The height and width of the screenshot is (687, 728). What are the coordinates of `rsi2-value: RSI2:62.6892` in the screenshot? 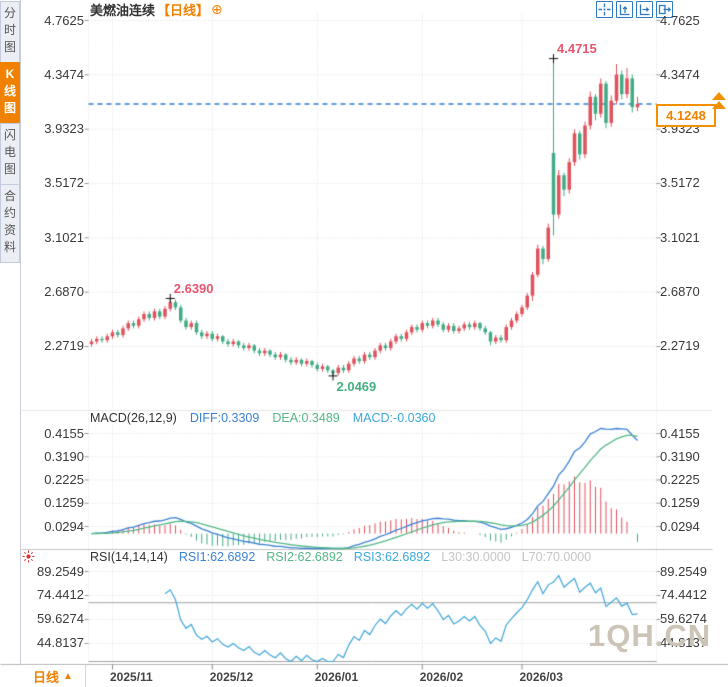 It's located at (304, 557).